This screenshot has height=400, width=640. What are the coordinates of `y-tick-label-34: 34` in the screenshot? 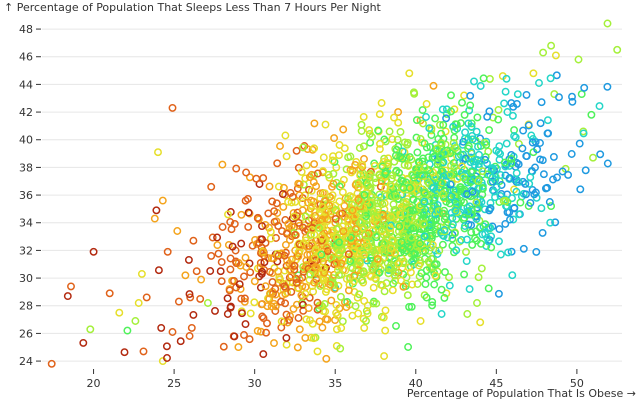 It's located at (26, 223).